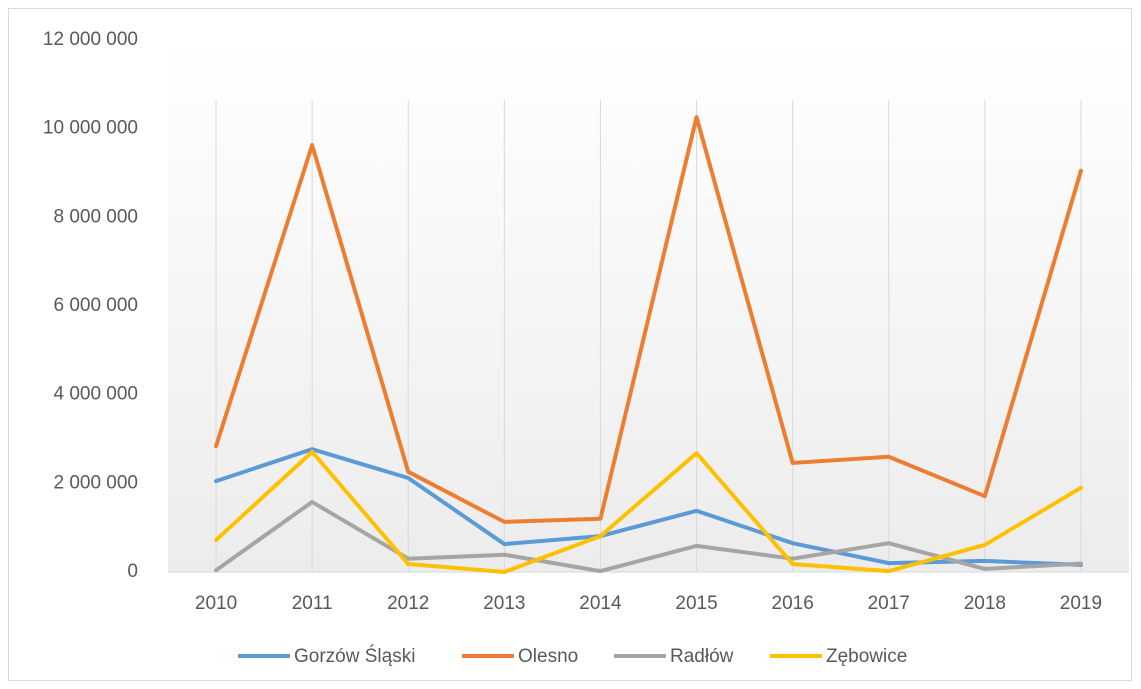 The height and width of the screenshot is (689, 1141). Describe the element at coordinates (889, 603) in the screenshot. I see `x-tick-label: 2017` at that location.